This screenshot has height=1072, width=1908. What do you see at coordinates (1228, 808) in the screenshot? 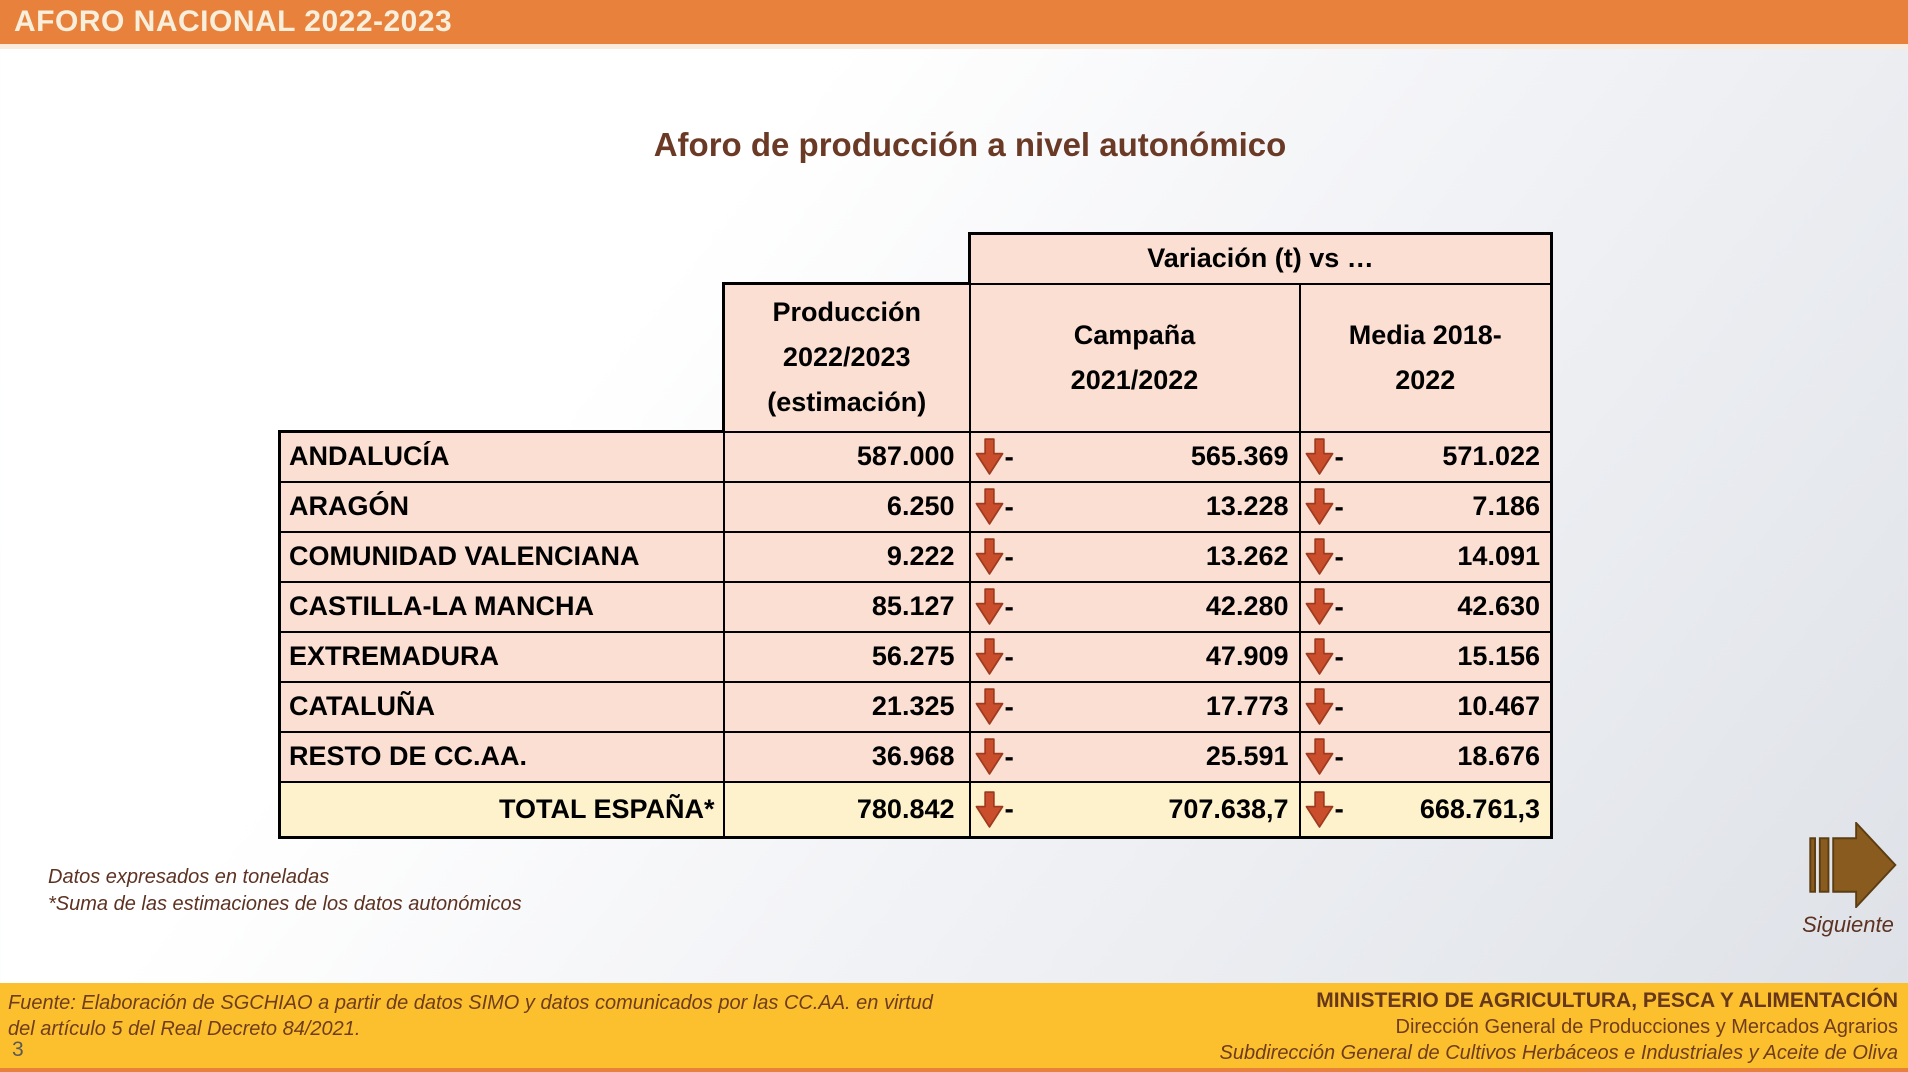
I see `variation-value: 707.638,7` at bounding box center [1228, 808].